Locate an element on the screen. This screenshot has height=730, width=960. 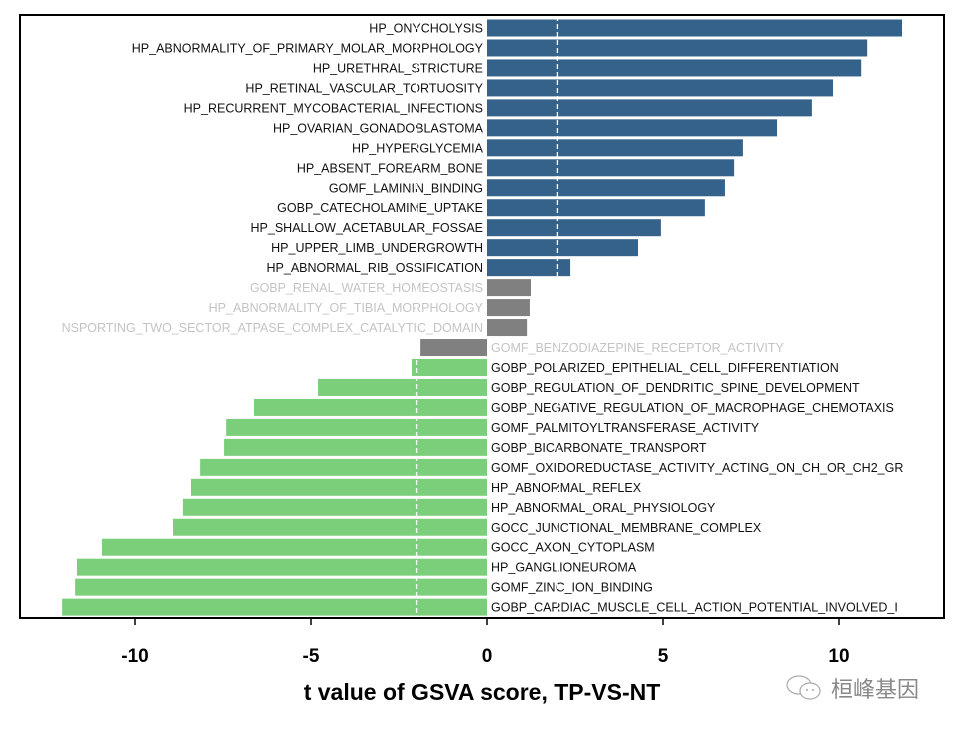
bar-label: HP_ABSENT_FOREARM_BONE is located at coordinates (390, 168).